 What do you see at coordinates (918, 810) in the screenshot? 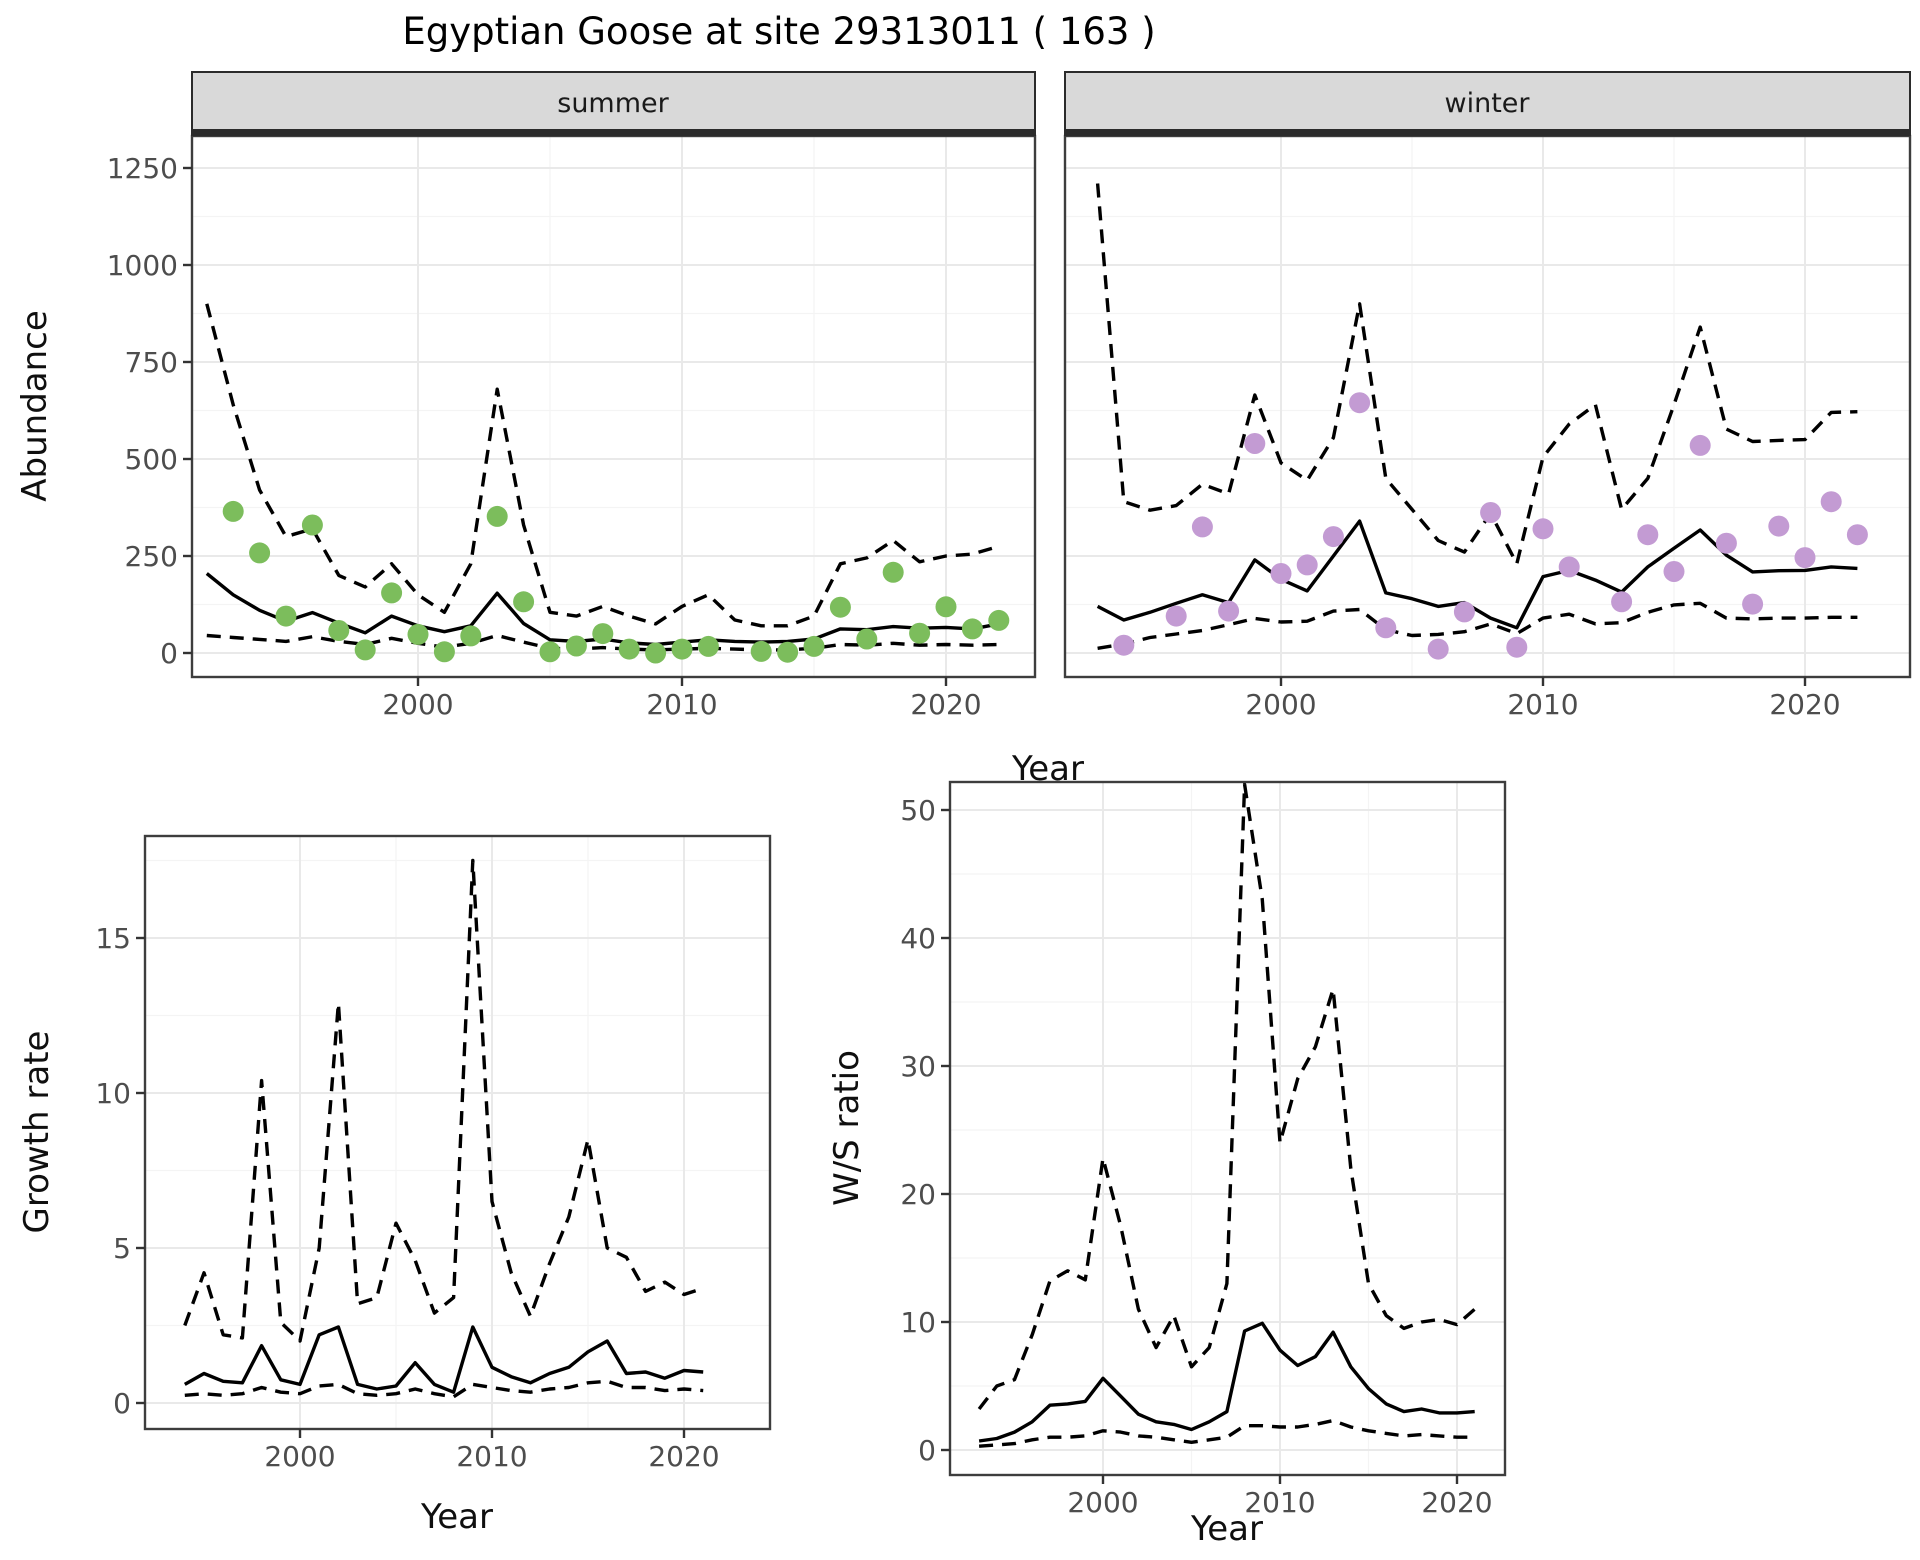
I see `y-tick-label: 50` at bounding box center [918, 810].